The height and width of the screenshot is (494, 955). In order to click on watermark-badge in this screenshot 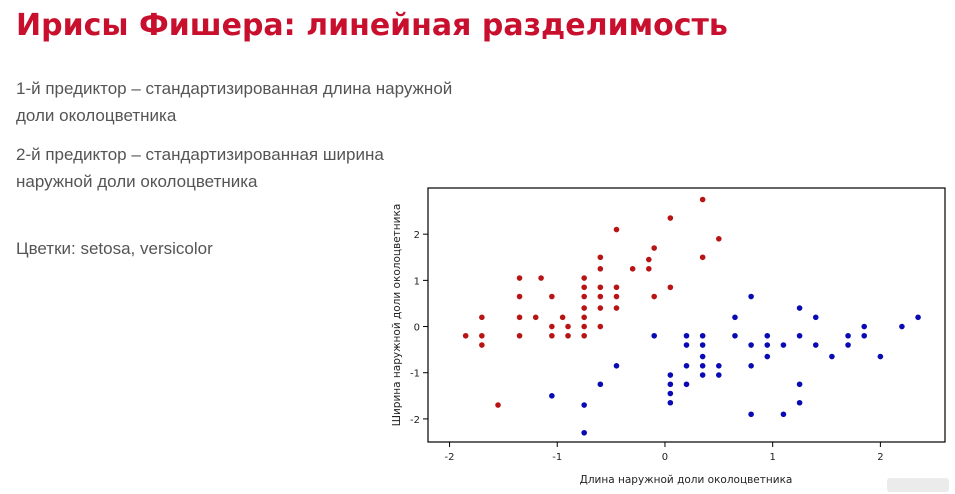, I will do `click(918, 485)`.